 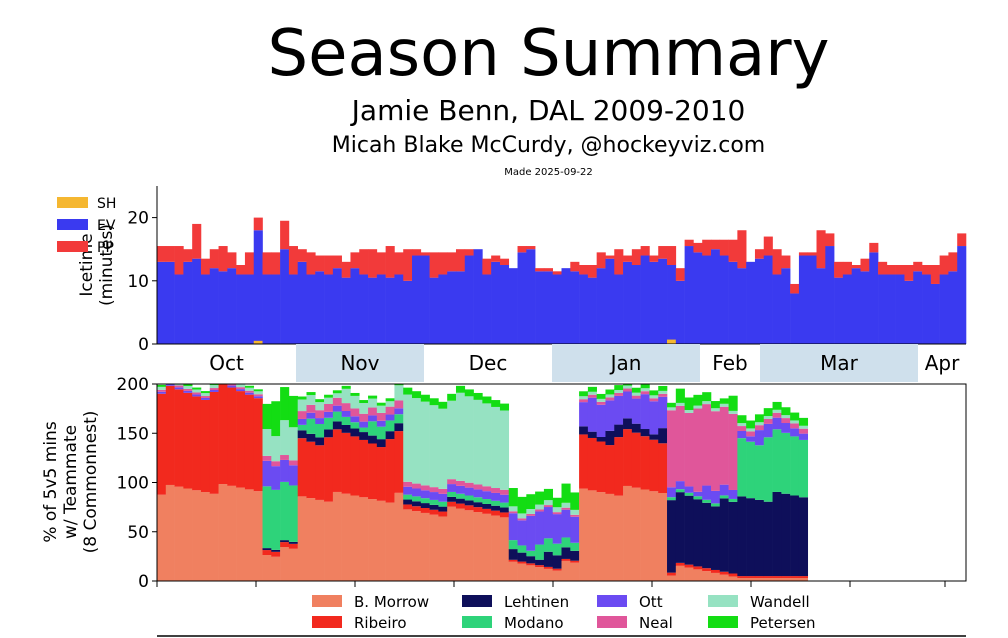 What do you see at coordinates (548, 145) in the screenshot?
I see `chart-author: Micah Blake McCurdy, @hockeyviz.com` at bounding box center [548, 145].